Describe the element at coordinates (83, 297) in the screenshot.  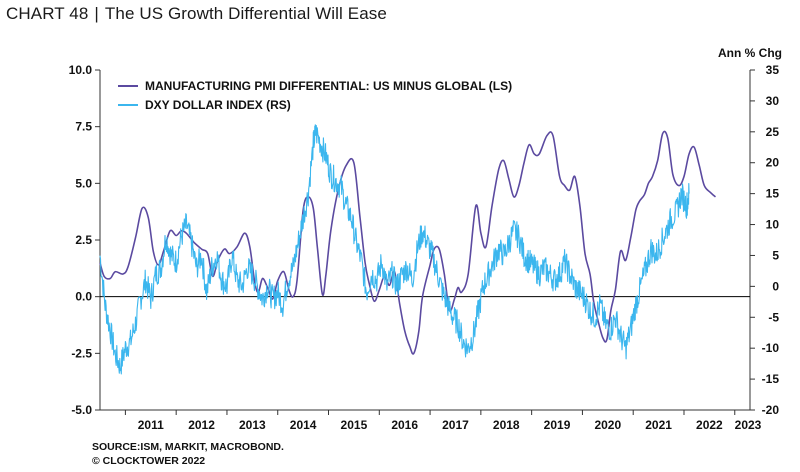
I see `left-tick-label: 0.0` at that location.